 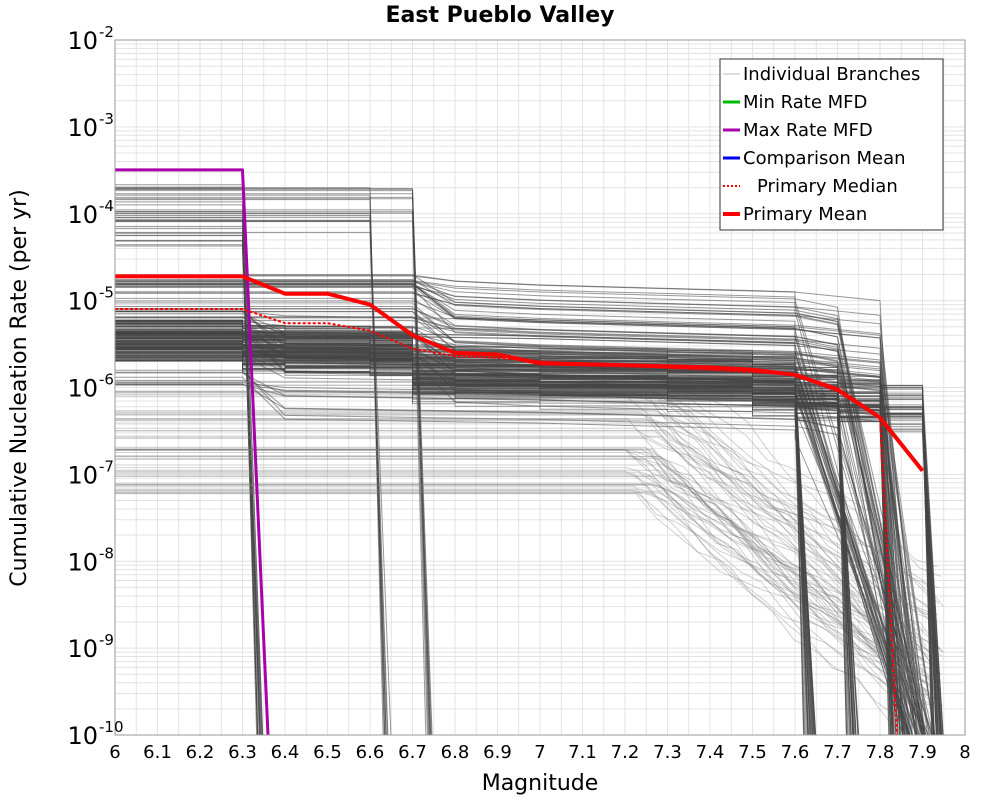 What do you see at coordinates (824, 158) in the screenshot?
I see `legend-label: Comparison Mean` at bounding box center [824, 158].